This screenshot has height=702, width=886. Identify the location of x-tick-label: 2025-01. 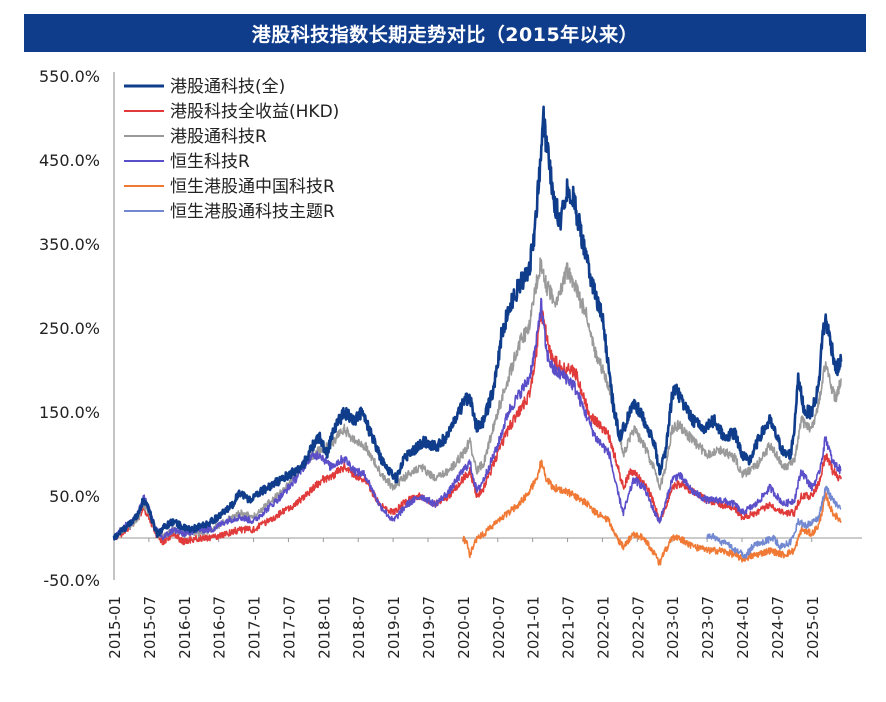
(813, 627).